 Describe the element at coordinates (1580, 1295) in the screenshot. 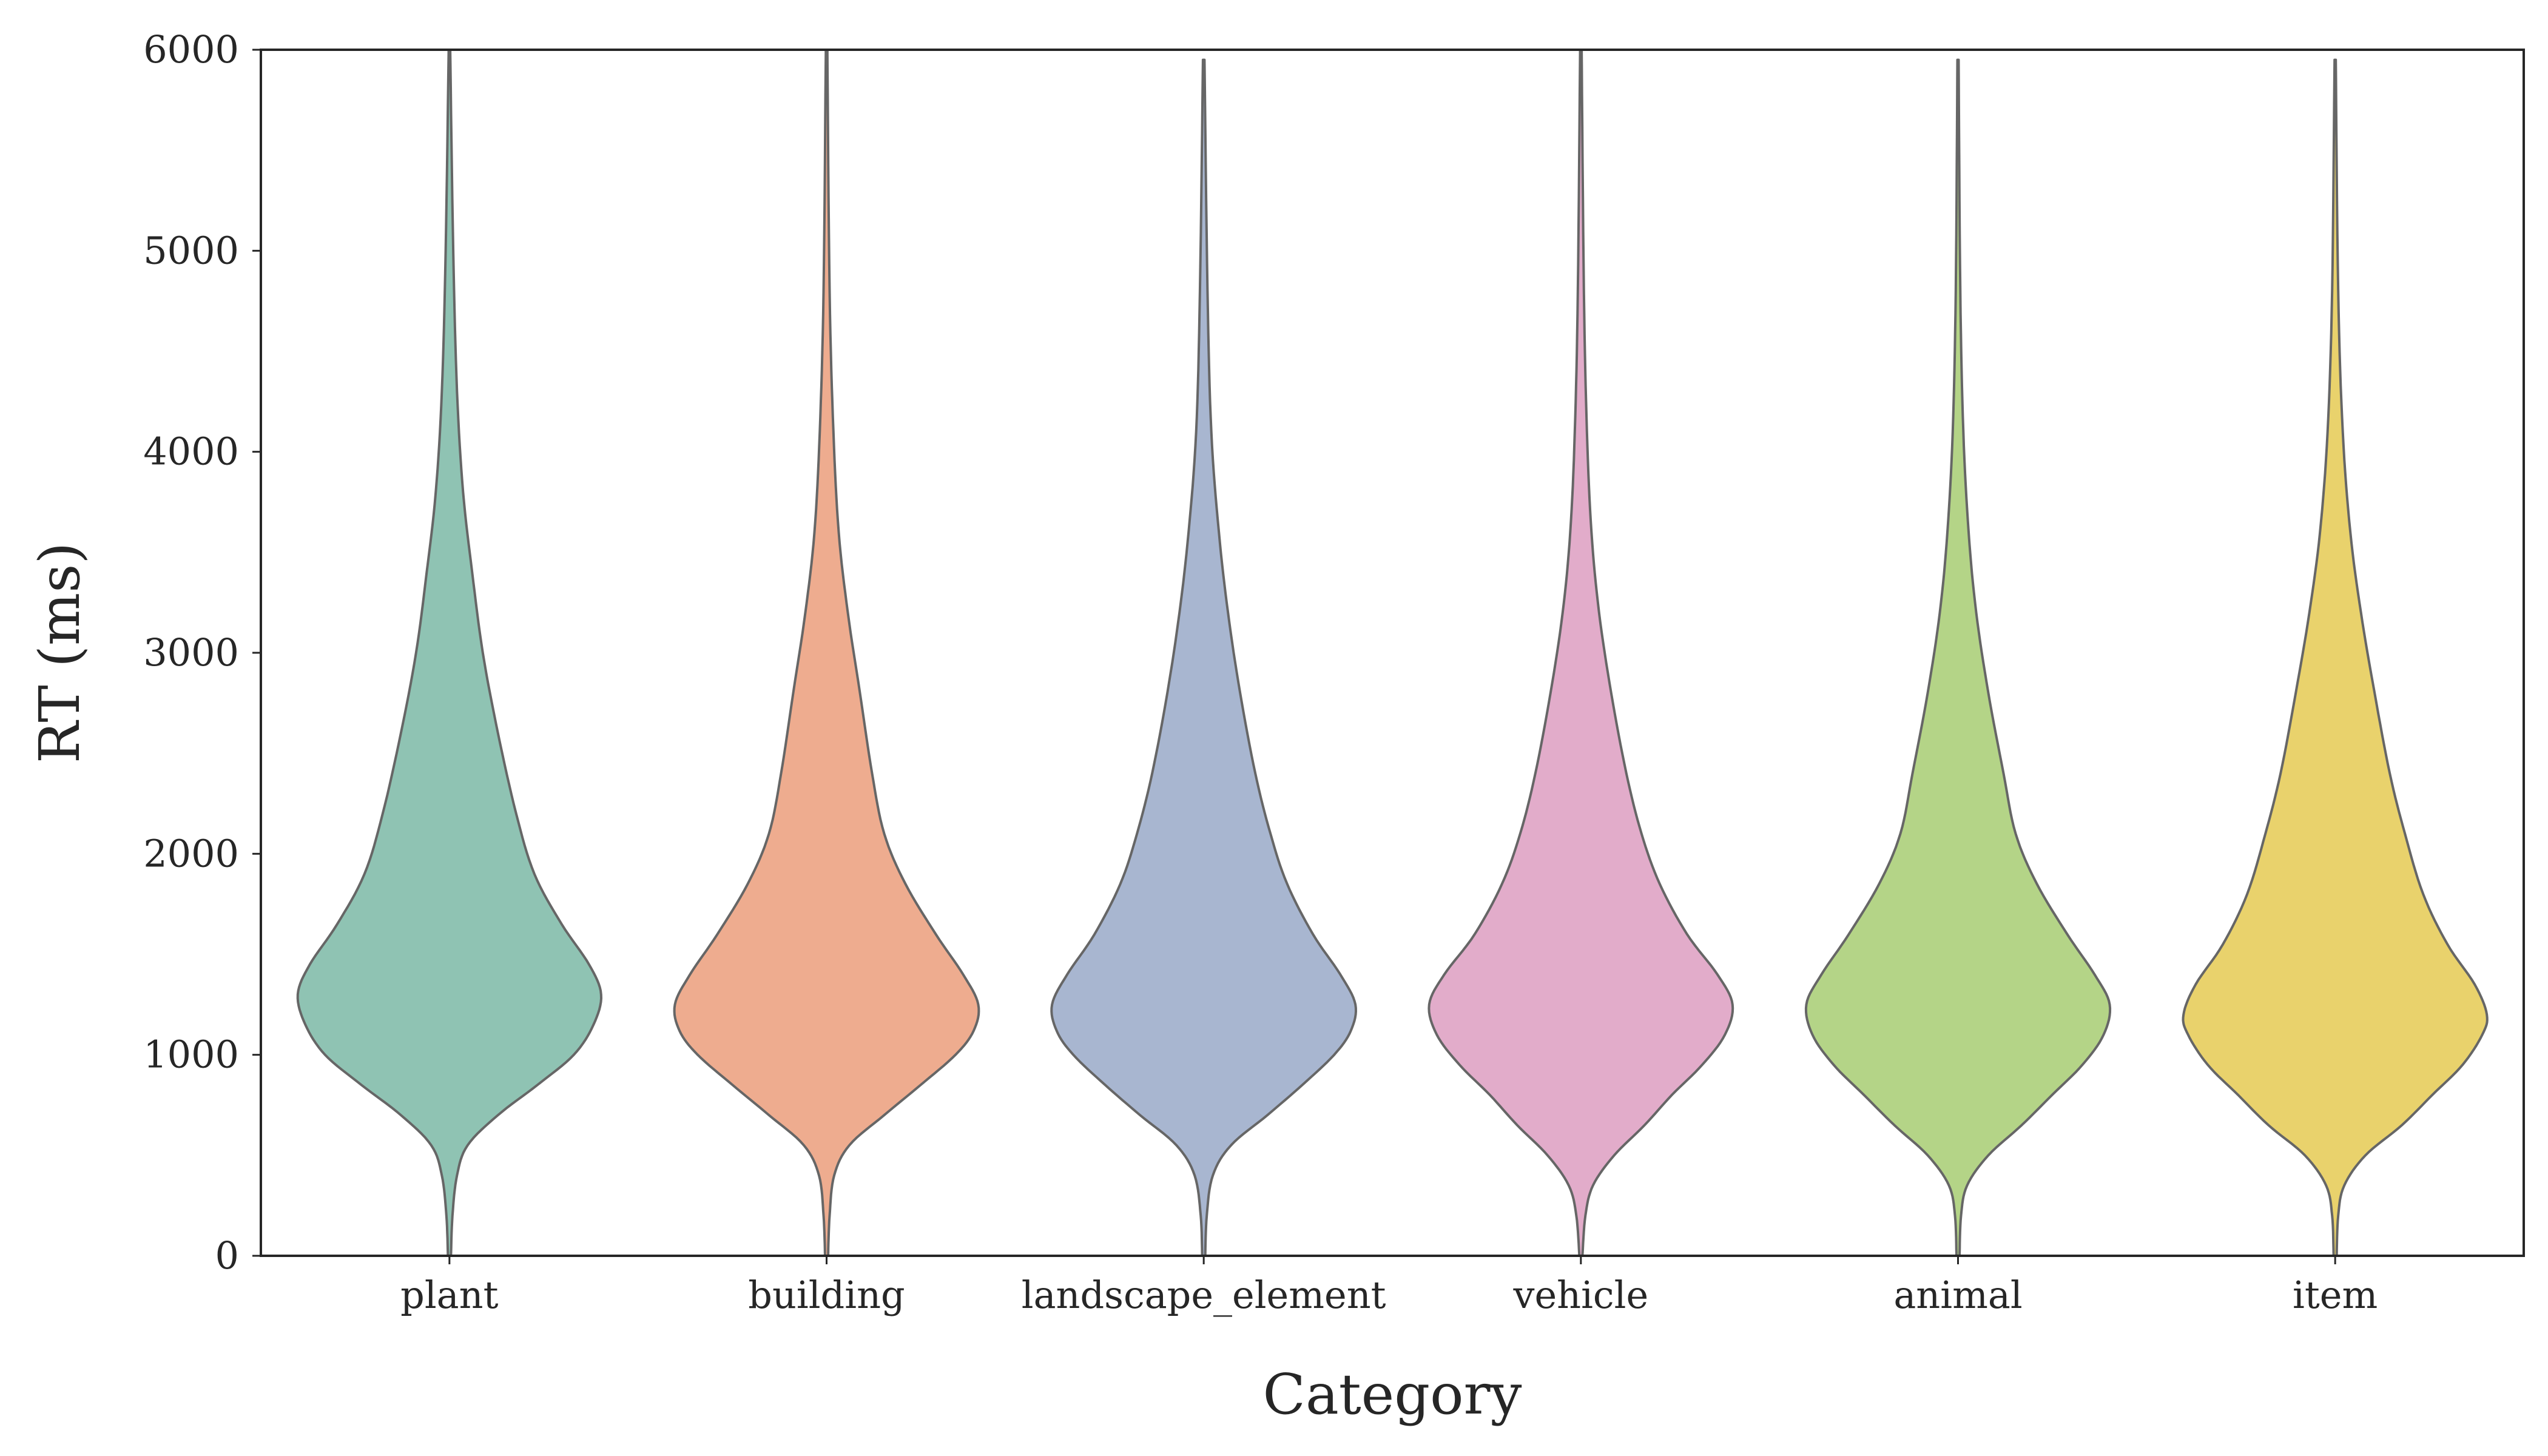

I see `x-tick-label-vehicle: vehicle` at that location.